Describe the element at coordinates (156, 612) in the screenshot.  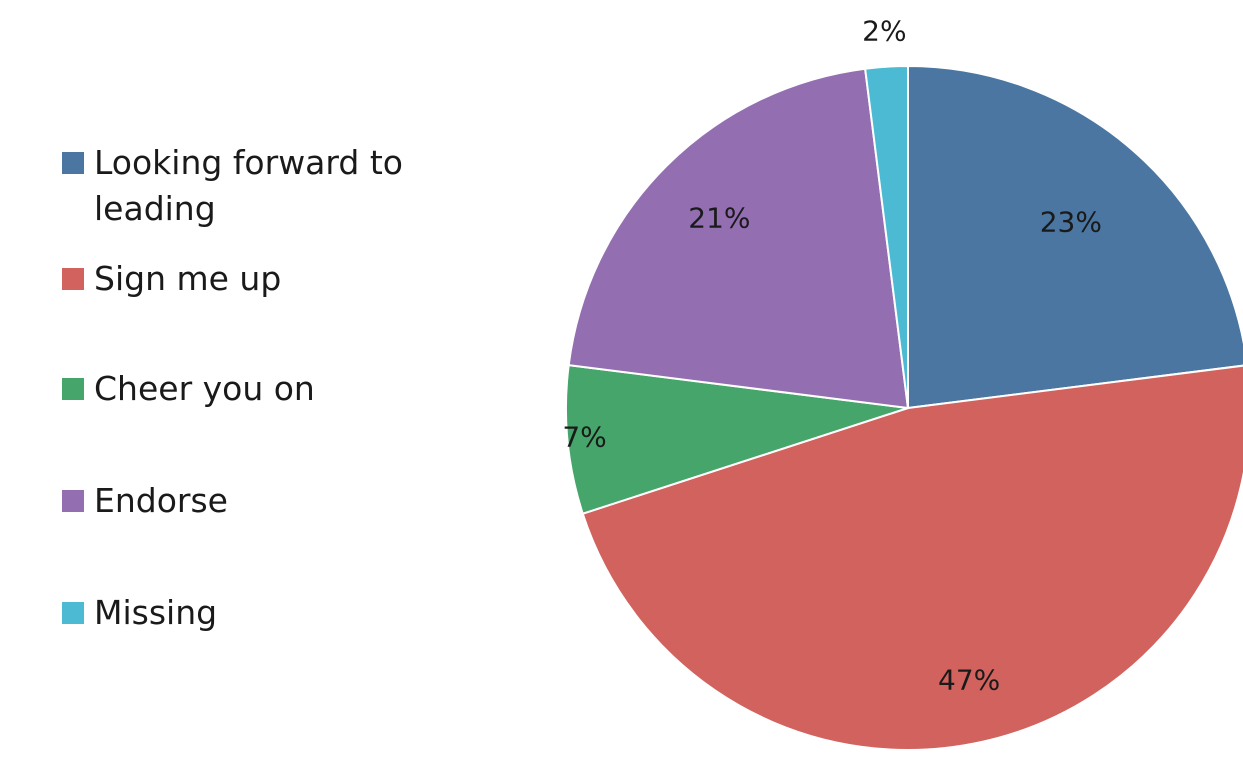
I see `legend-label-missing: Missing` at that location.